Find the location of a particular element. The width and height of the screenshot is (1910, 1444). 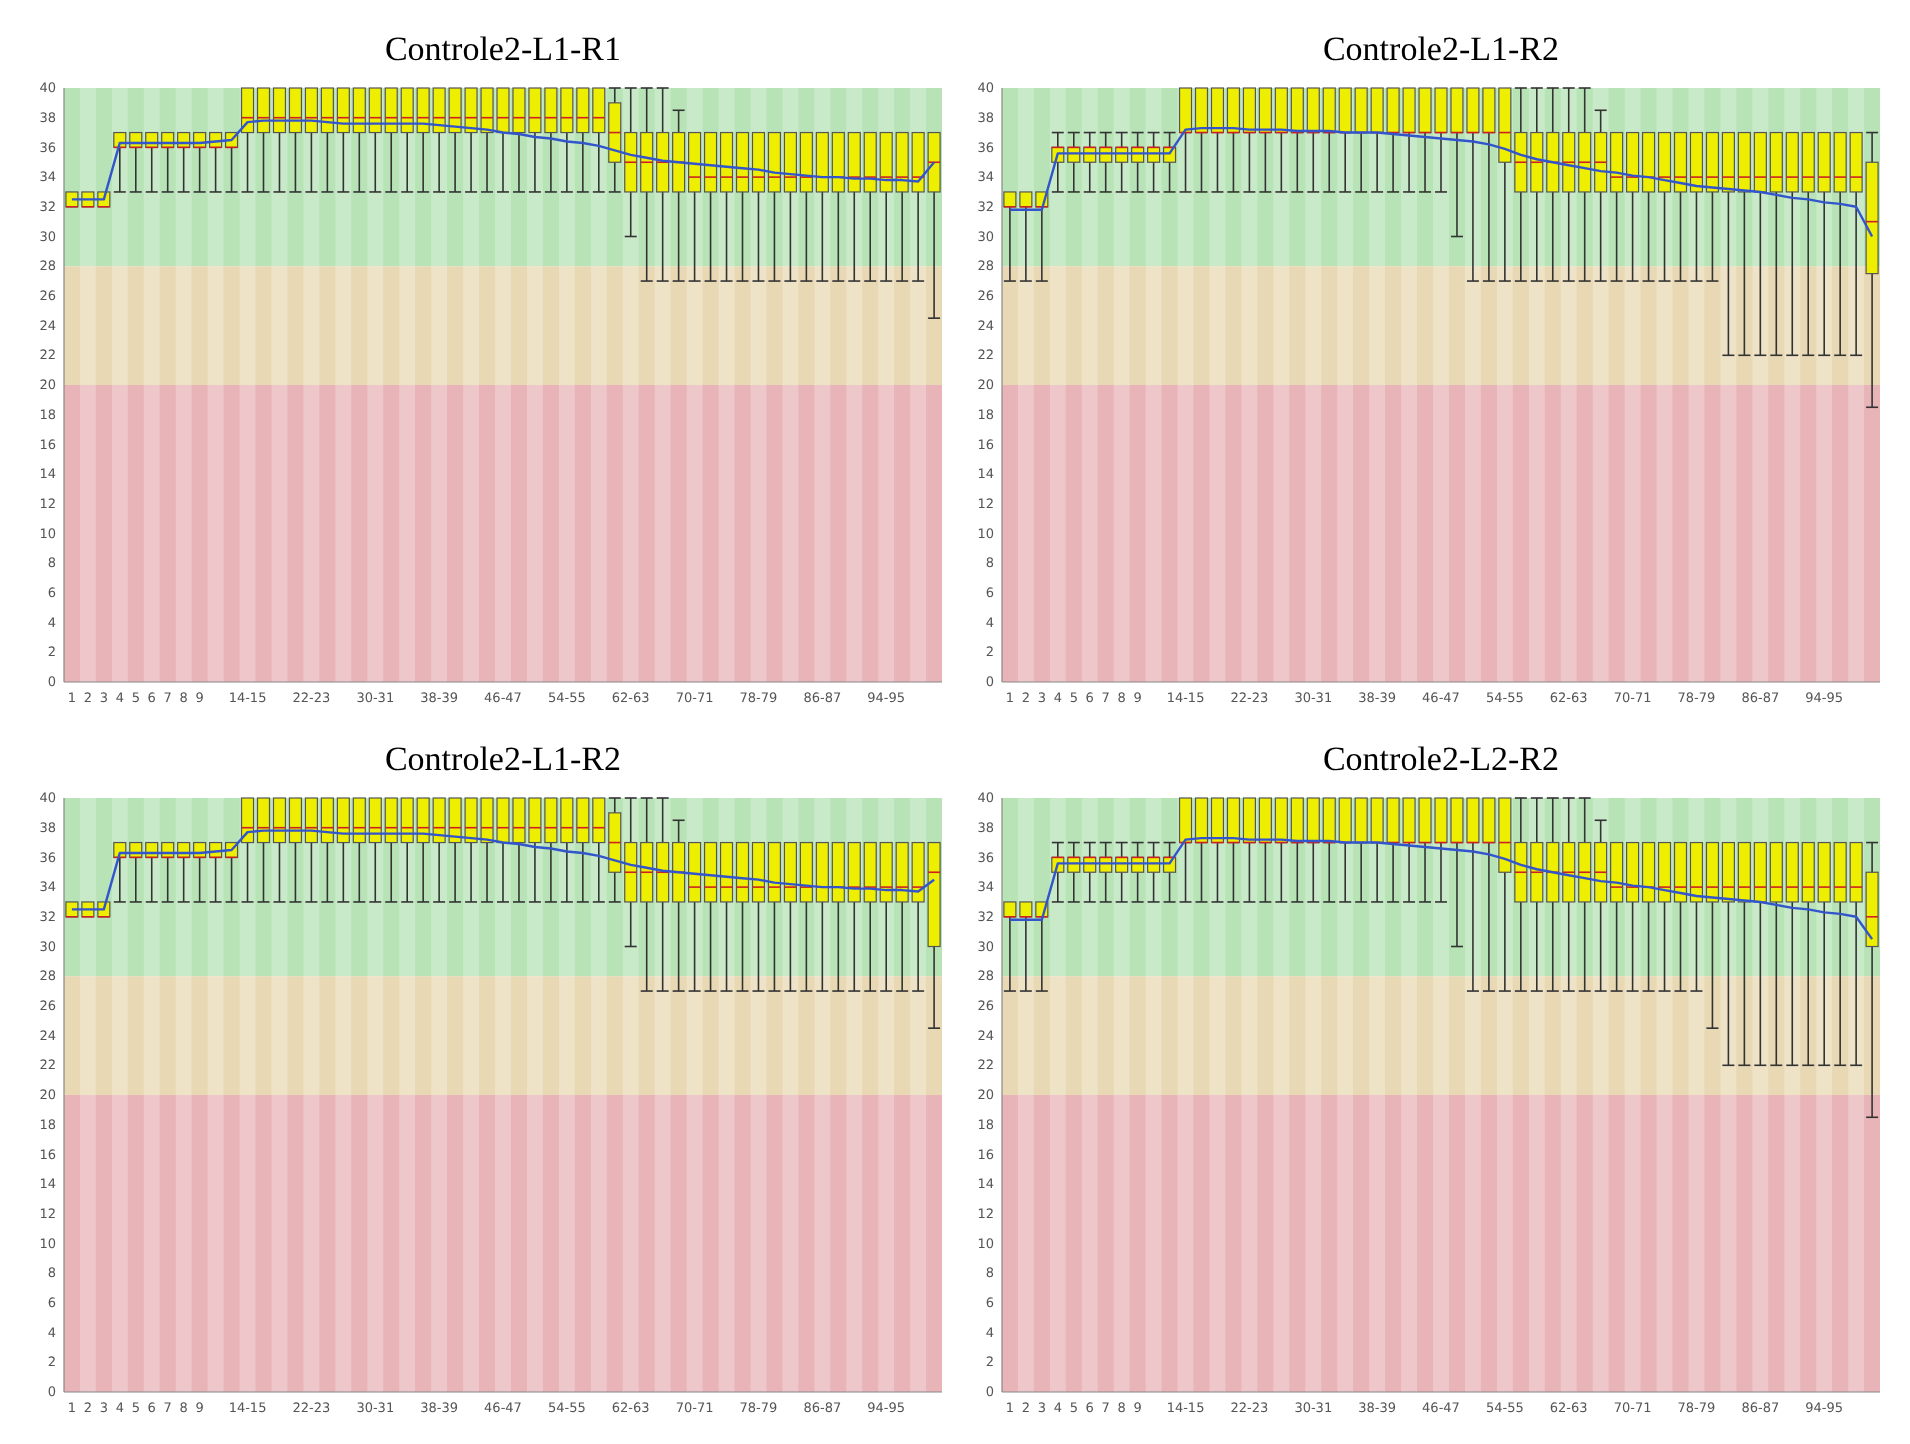

chart-title: Controle2-L2-R2 is located at coordinates (1441, 759).